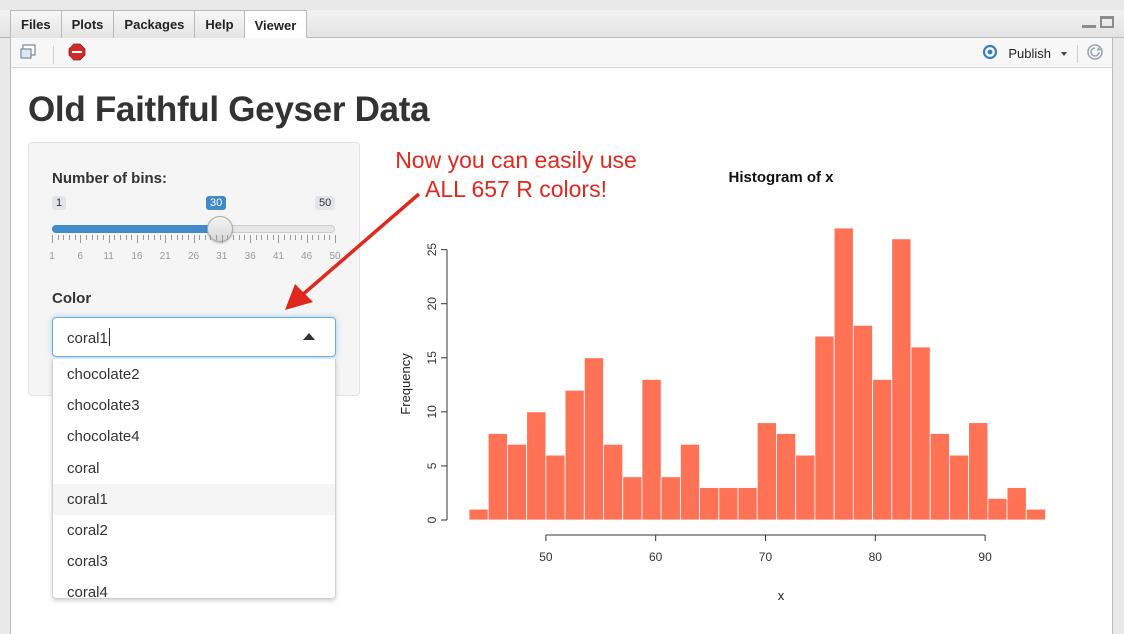 The height and width of the screenshot is (634, 1124). Describe the element at coordinates (516, 175) in the screenshot. I see `annotation-text: Now you can easily use ALL 657 R colors!` at that location.